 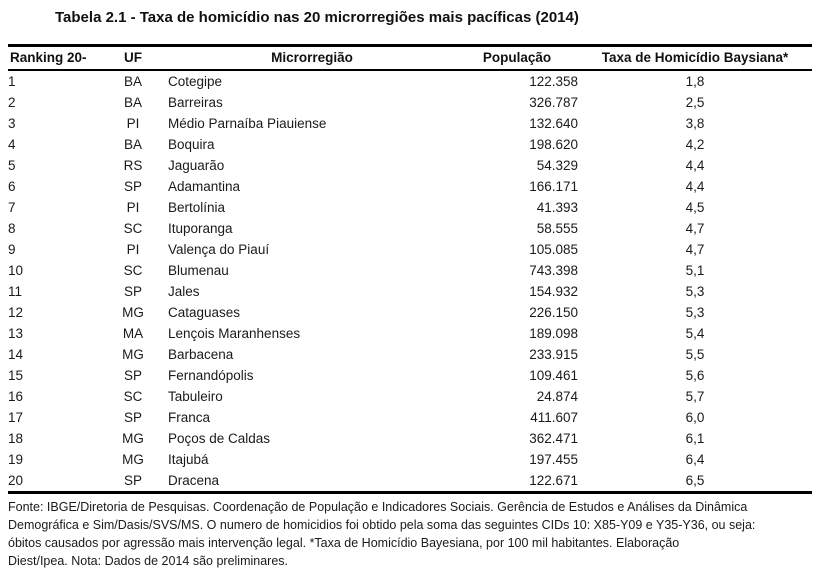 What do you see at coordinates (196, 165) in the screenshot?
I see `cell-microrregiao: Jaguarão` at bounding box center [196, 165].